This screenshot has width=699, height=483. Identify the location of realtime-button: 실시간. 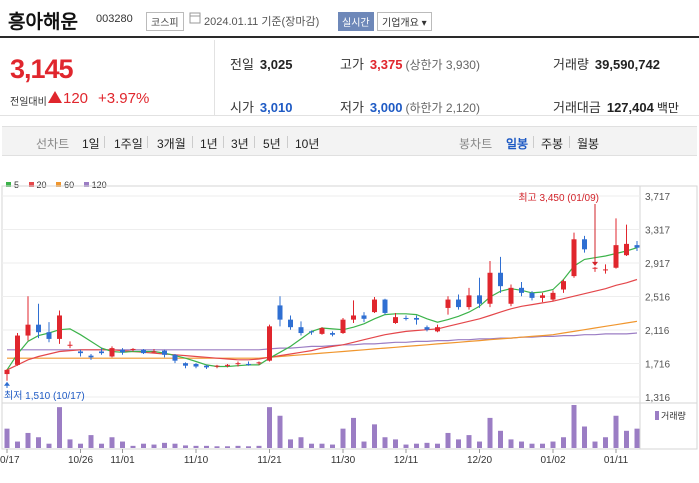
(356, 21).